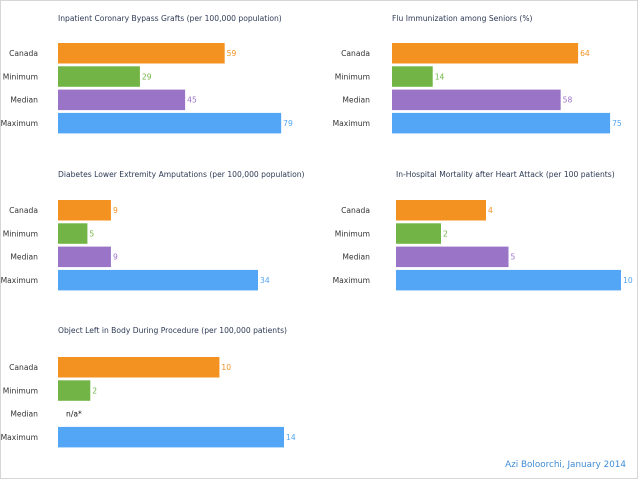  What do you see at coordinates (232, 53) in the screenshot?
I see `value-label-canada: 59` at bounding box center [232, 53].